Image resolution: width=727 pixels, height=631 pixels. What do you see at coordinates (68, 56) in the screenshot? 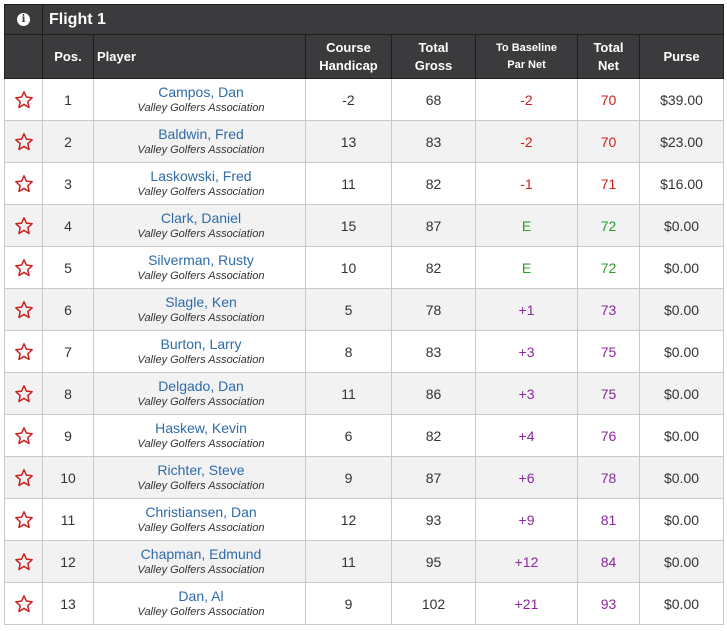
I see `col-pos: Pos.` at bounding box center [68, 56].